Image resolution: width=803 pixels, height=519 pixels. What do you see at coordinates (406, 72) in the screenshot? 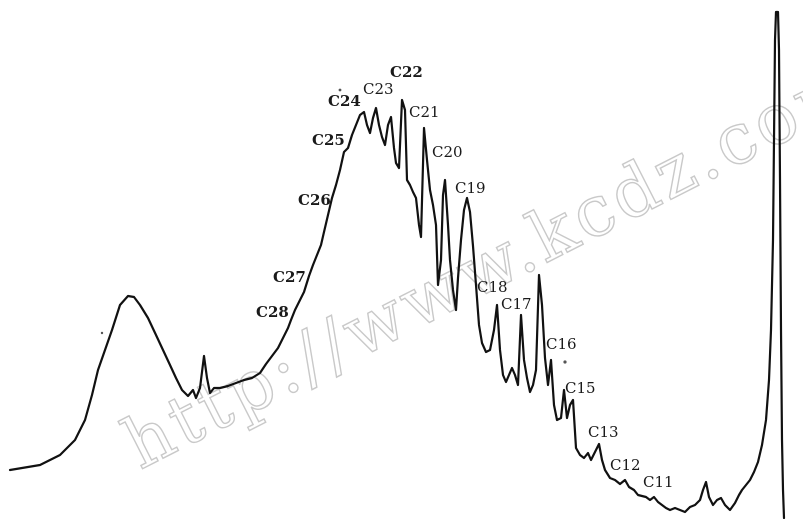
I see `peak-label-c22: C22` at bounding box center [406, 72].